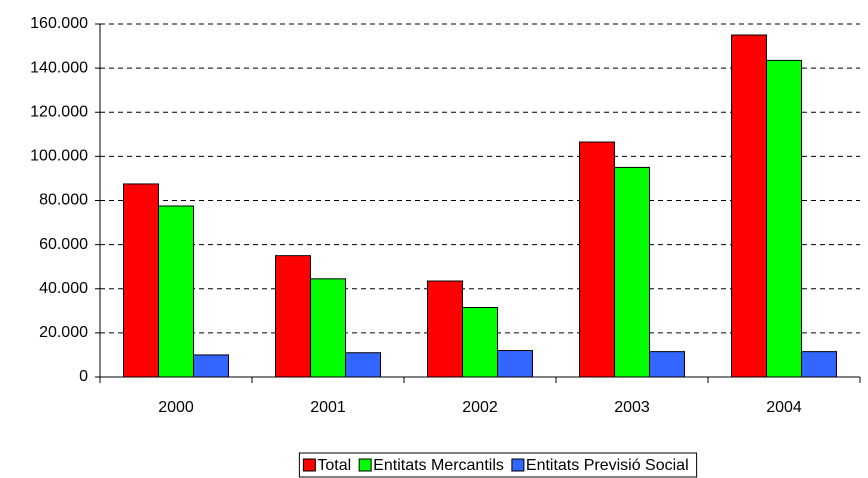  What do you see at coordinates (176, 407) in the screenshot?
I see `x-tick-label: 2000` at bounding box center [176, 407].